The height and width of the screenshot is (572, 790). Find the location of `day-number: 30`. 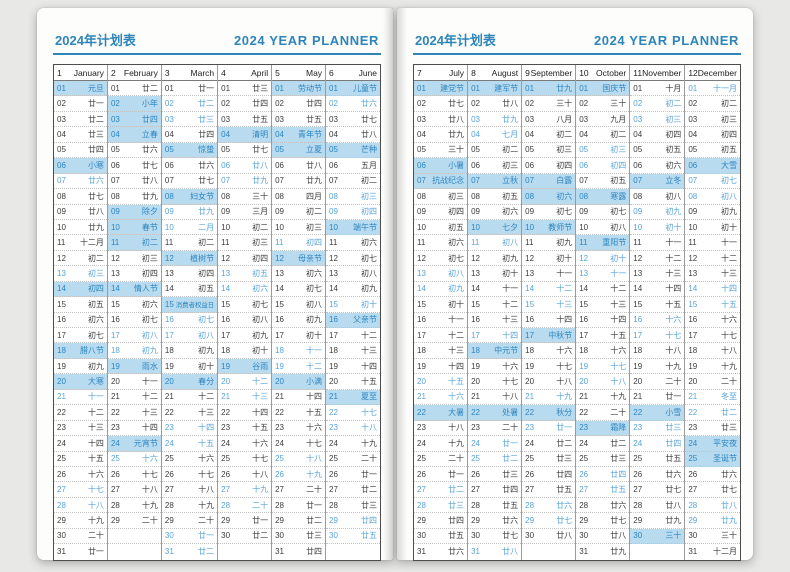

day-number: 30 is located at coordinates (226, 536).